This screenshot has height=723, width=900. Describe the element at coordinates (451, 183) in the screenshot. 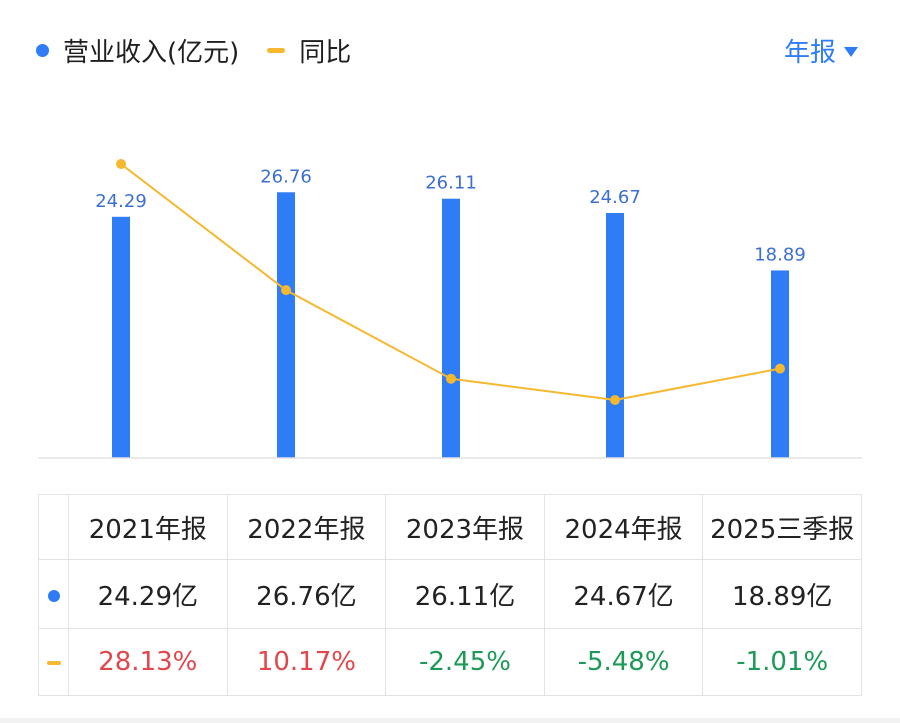

I see `revenue-data-label: 26.11` at that location.